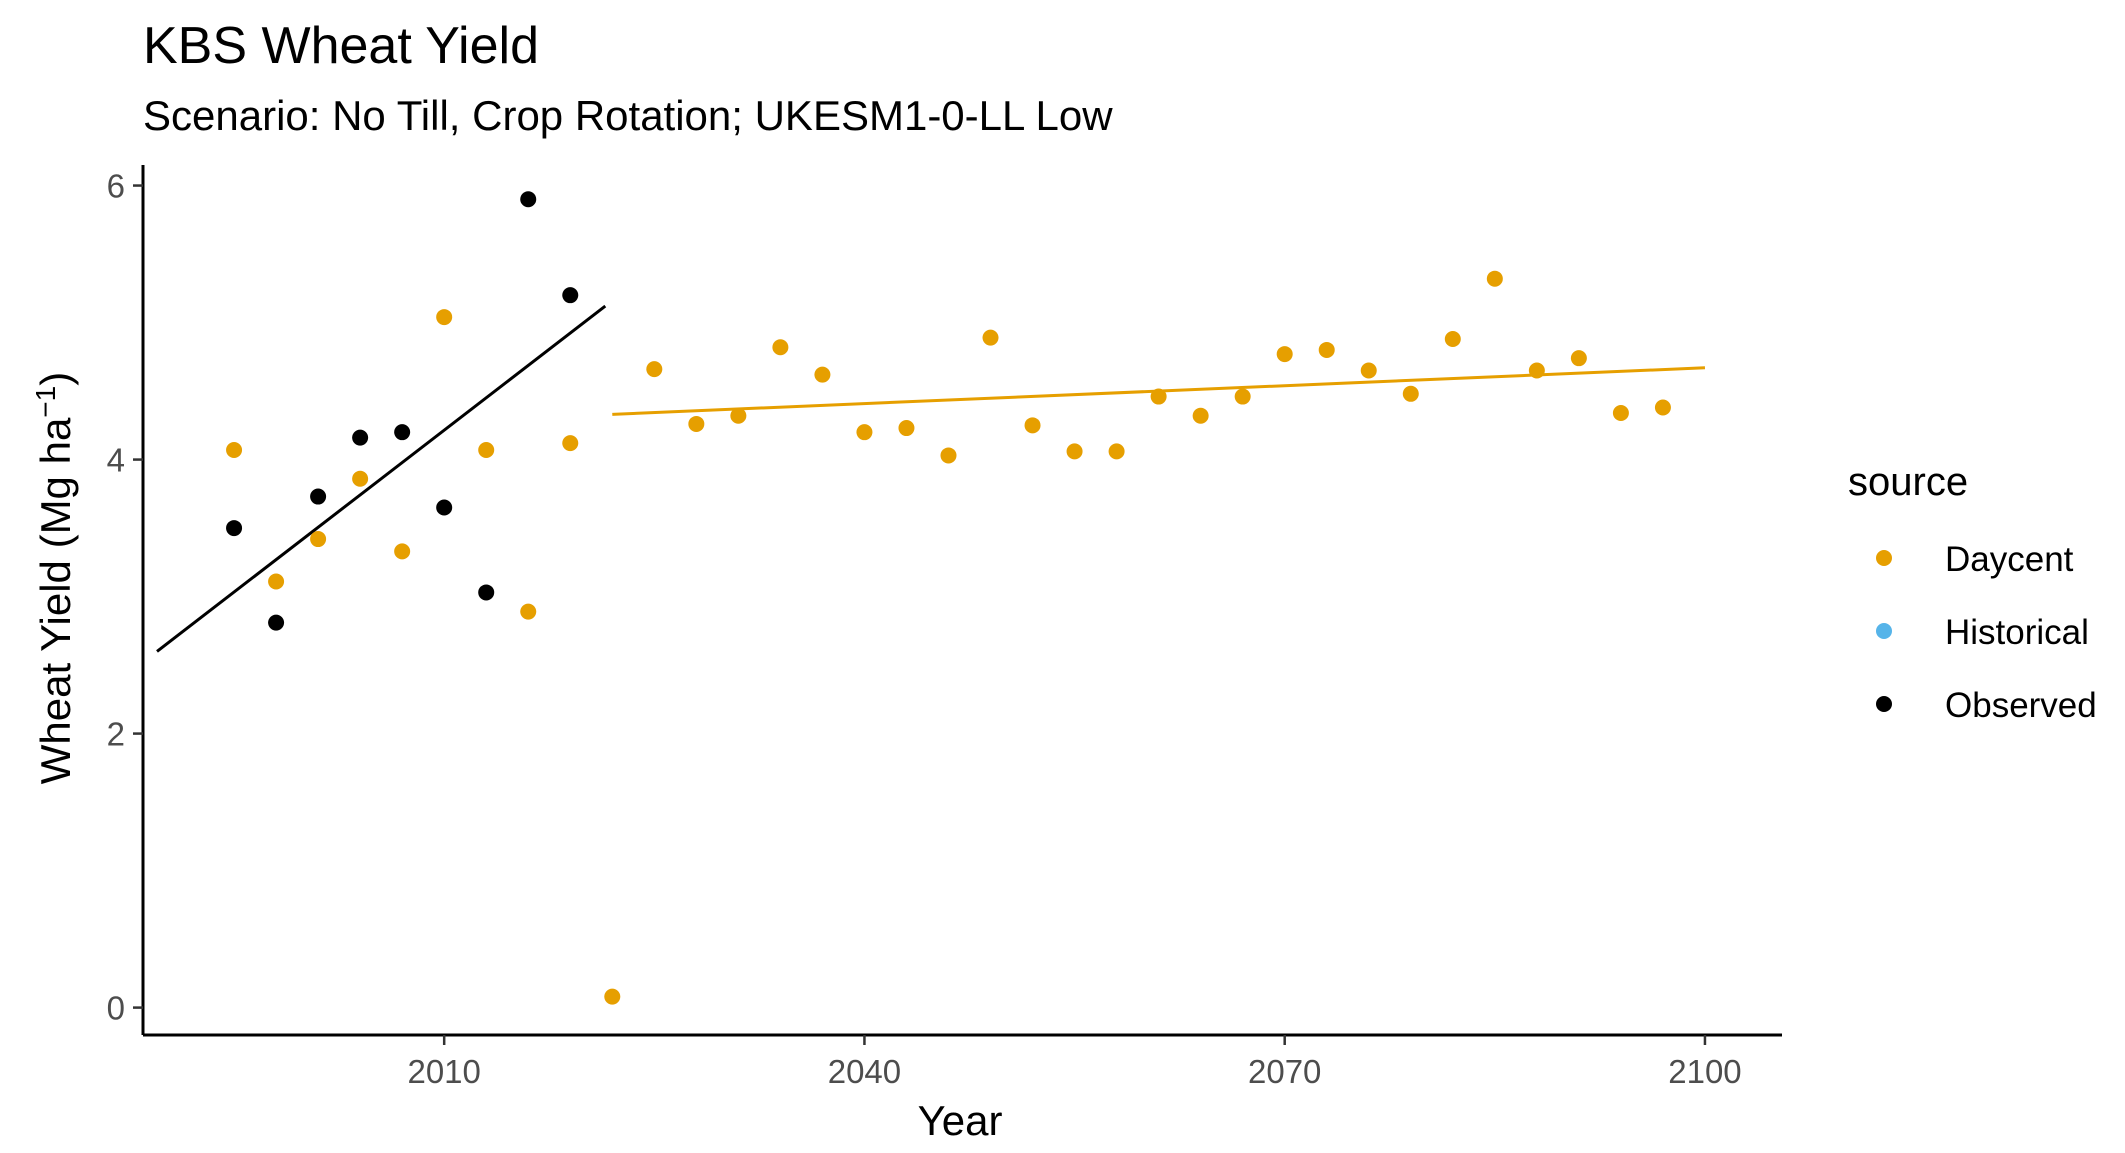  What do you see at coordinates (116, 734) in the screenshot?
I see `y-tick-label: 2` at bounding box center [116, 734].